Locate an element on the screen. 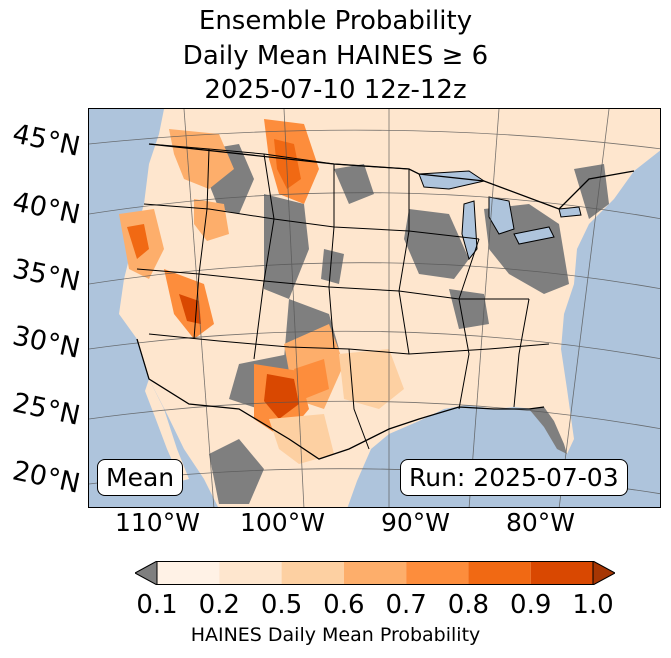 Image resolution: width=671 pixels, height=658 pixels. lat-label-40: 40°N is located at coordinates (46, 208).